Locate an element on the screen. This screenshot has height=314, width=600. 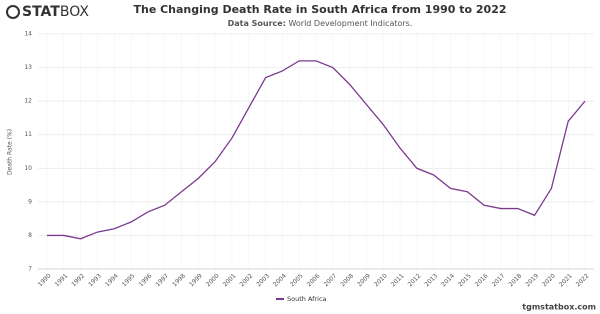
logo-icon is located at coordinates (13, 12).